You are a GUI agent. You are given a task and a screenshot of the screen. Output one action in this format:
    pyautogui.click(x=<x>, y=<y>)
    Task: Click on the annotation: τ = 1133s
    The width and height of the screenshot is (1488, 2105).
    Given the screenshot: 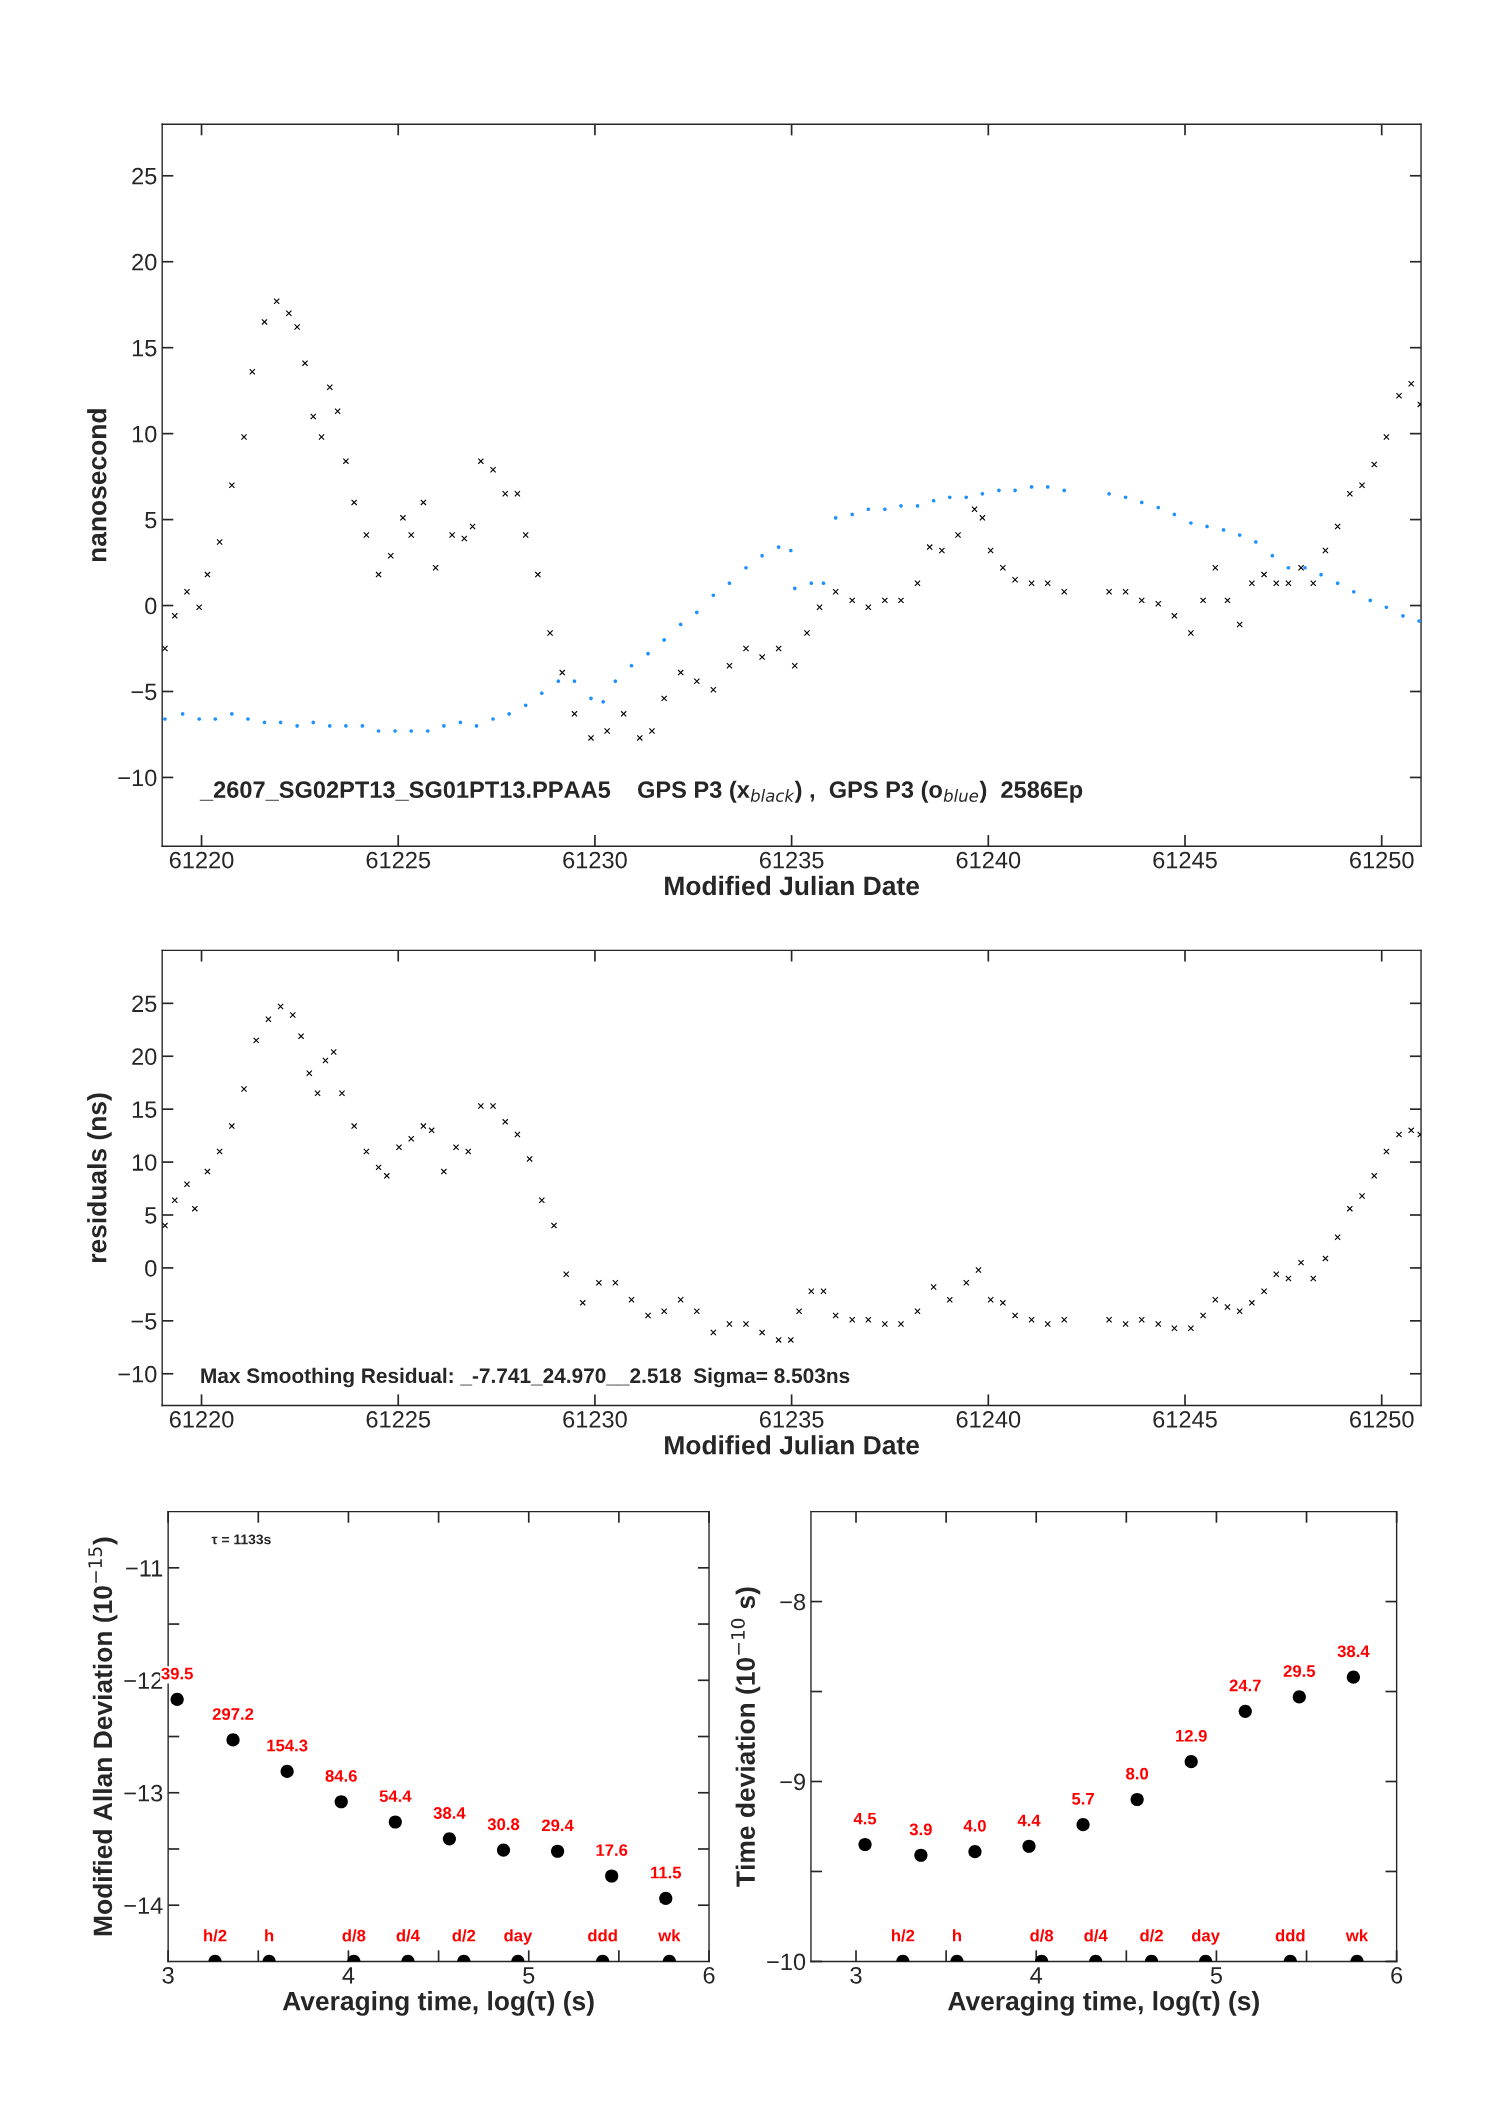 What is the action you would take?
    pyautogui.click(x=241, y=1539)
    